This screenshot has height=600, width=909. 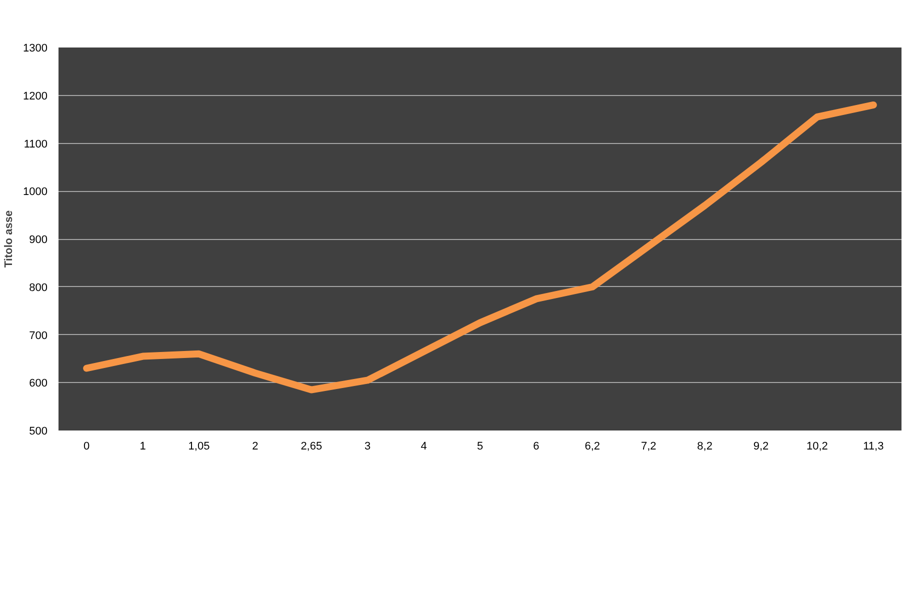 I want to click on x-tick-label: 2,65, so click(x=311, y=446).